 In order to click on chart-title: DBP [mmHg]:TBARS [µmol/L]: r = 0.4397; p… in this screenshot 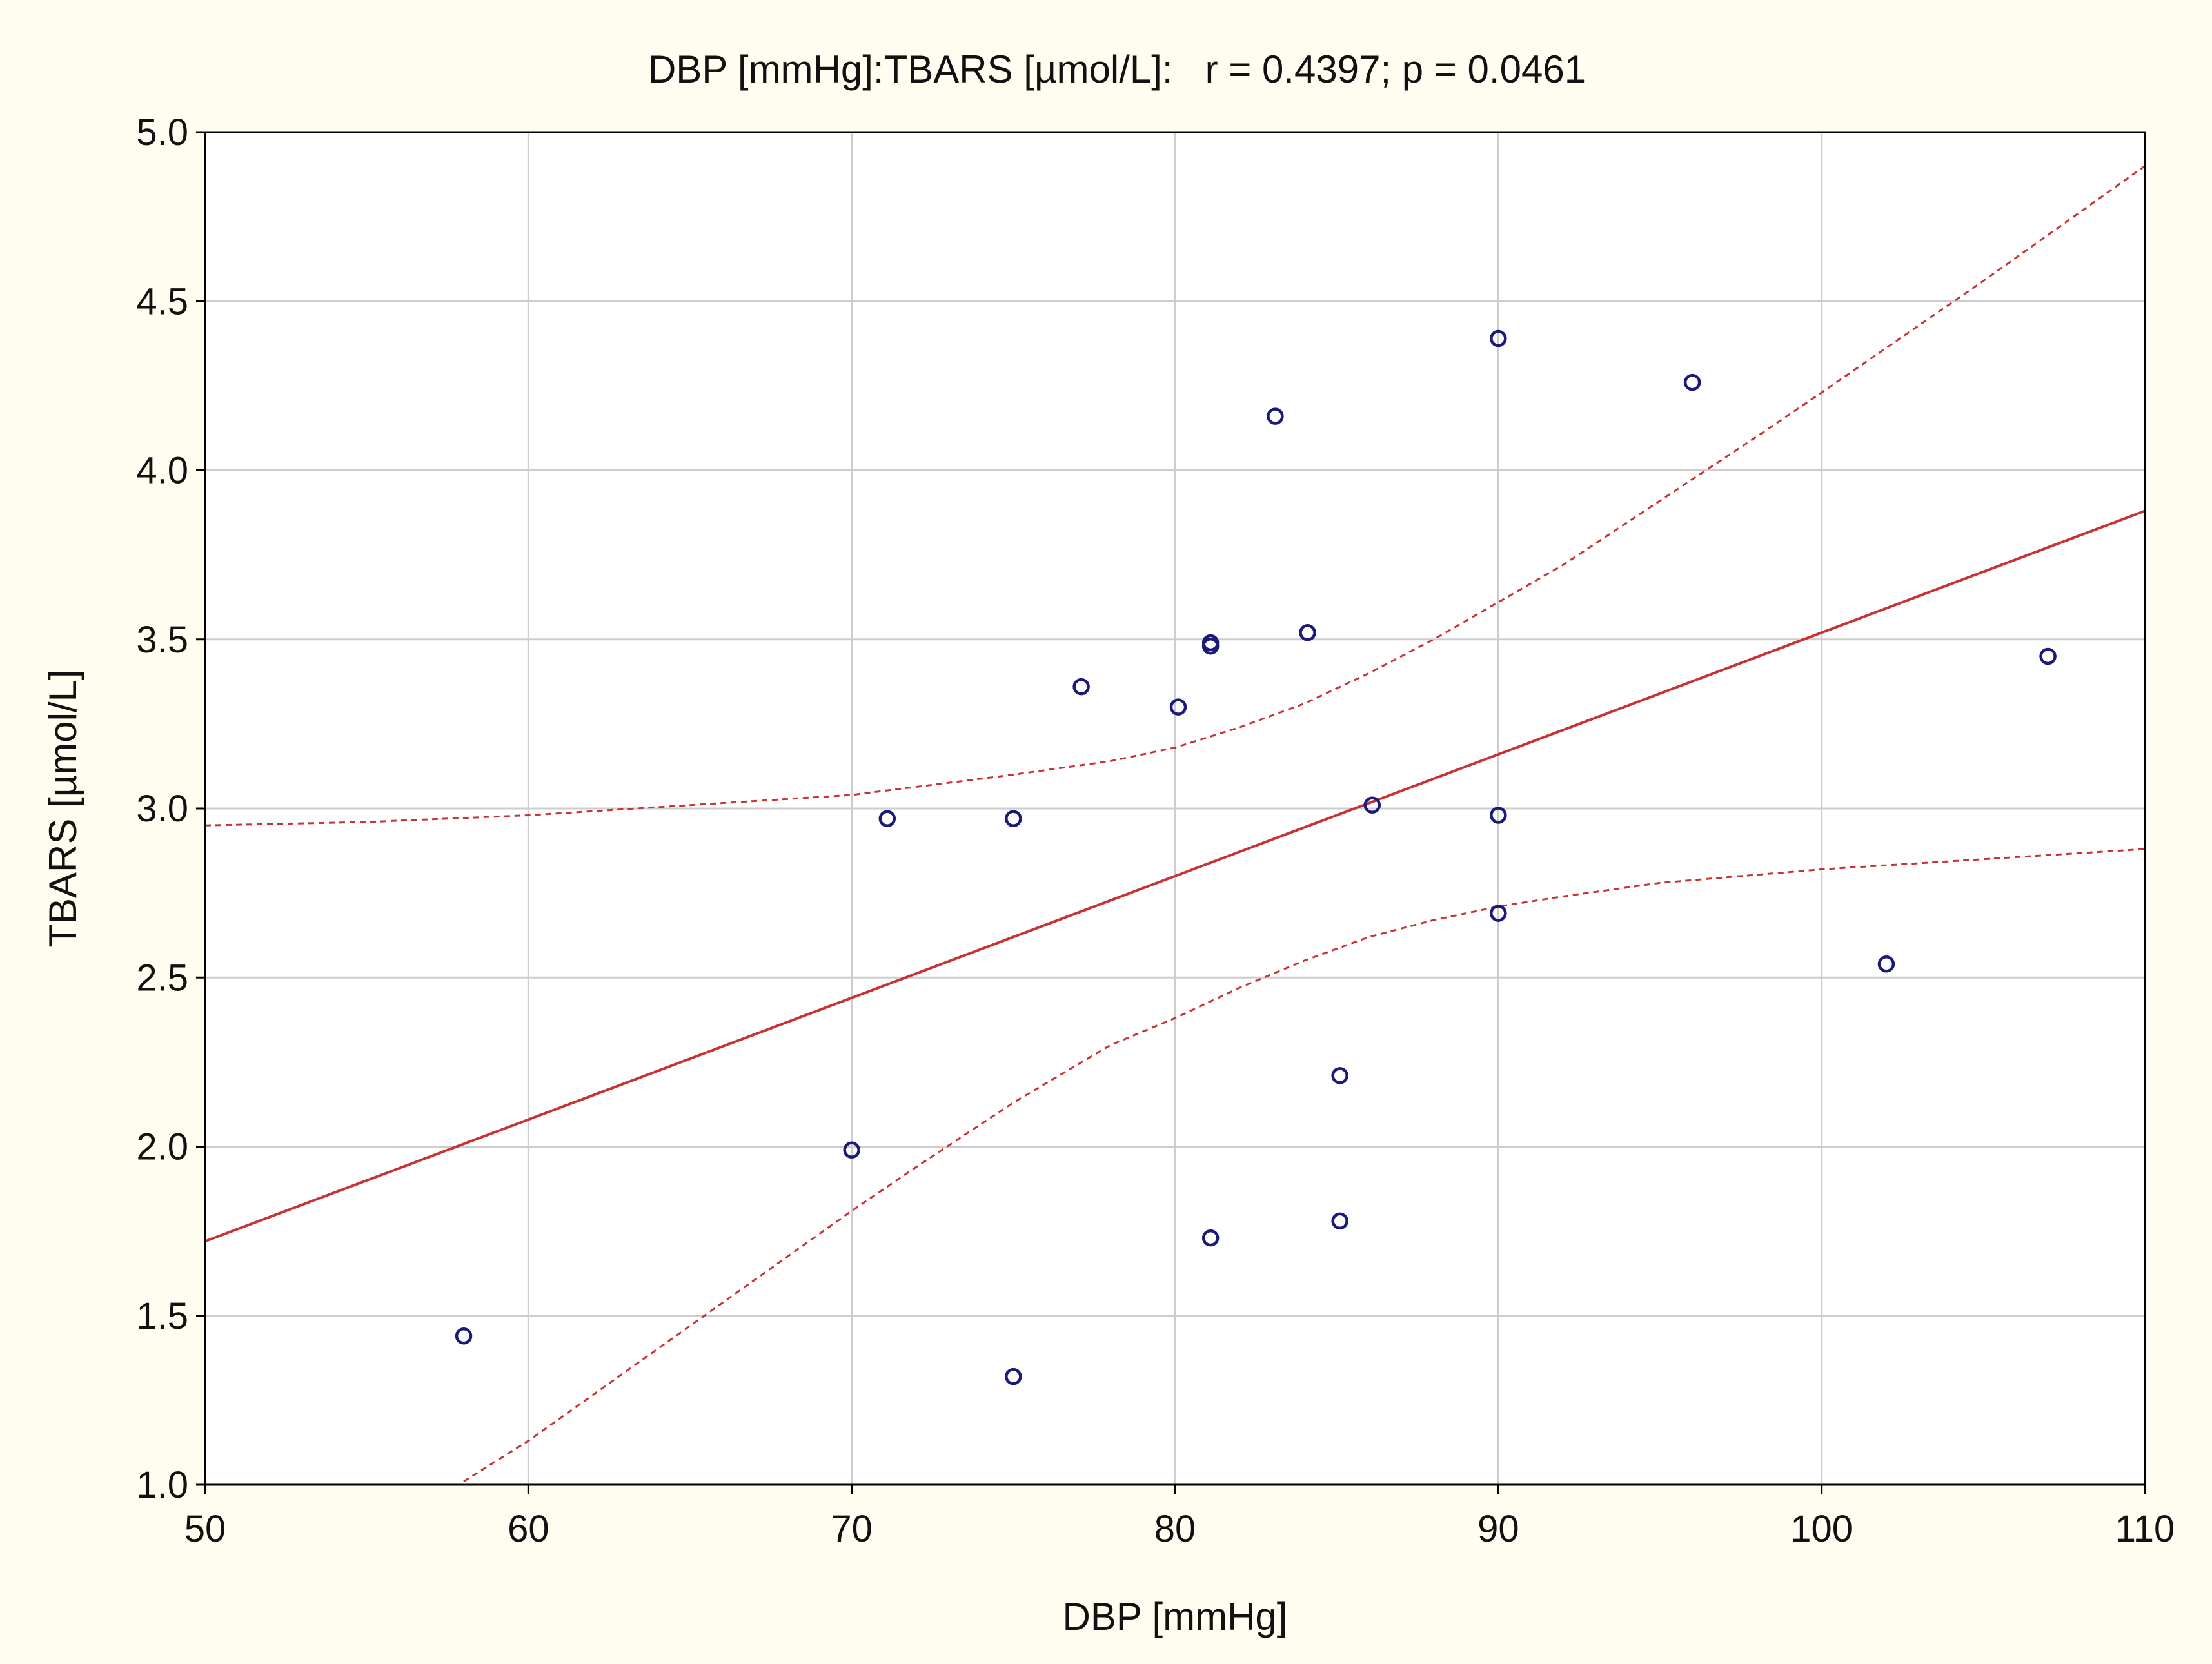, I will do `click(1117, 70)`.